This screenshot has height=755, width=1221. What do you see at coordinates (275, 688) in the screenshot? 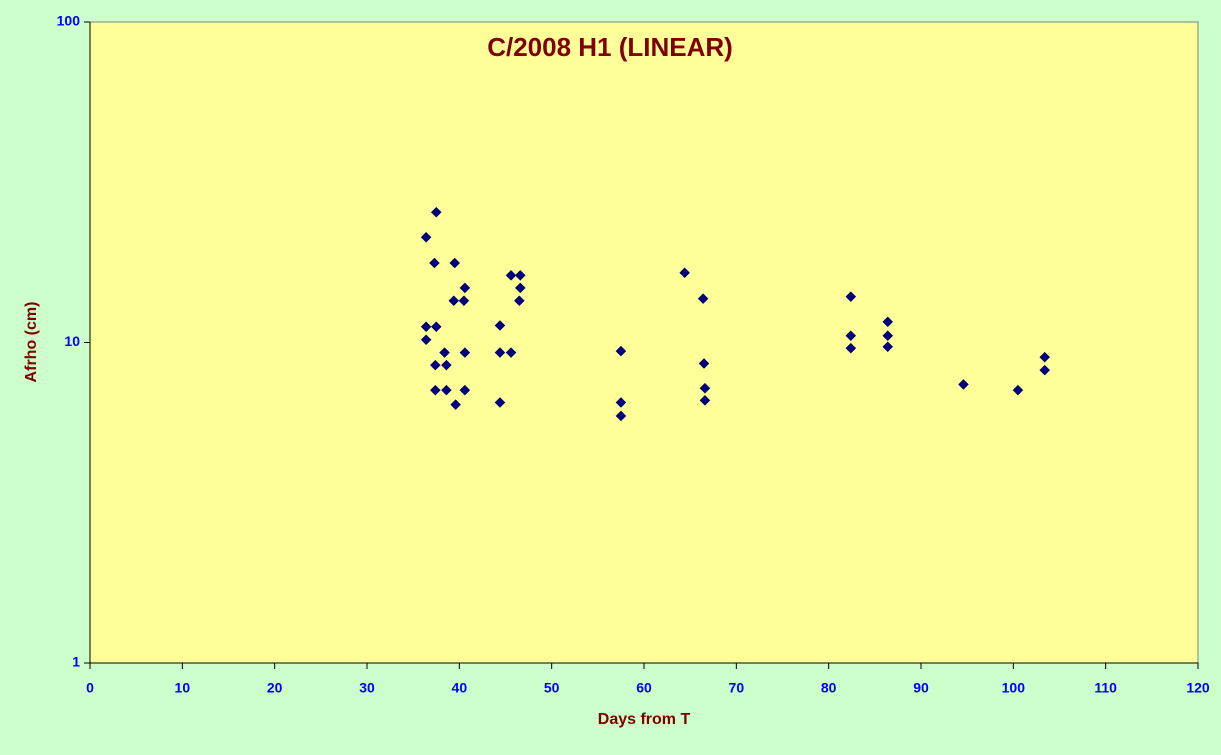
I see `x-tick-label: 20` at bounding box center [275, 688].